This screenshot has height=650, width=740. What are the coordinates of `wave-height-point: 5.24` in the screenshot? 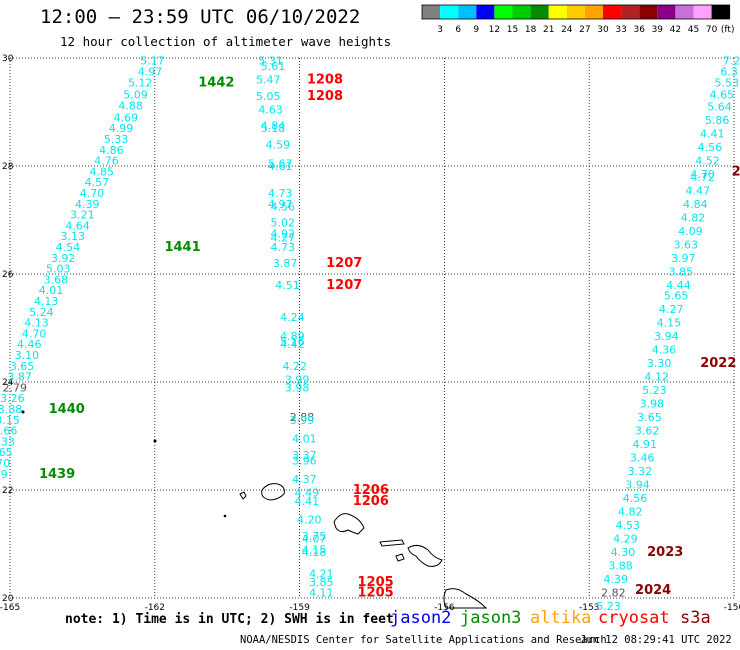 It's located at (41, 312).